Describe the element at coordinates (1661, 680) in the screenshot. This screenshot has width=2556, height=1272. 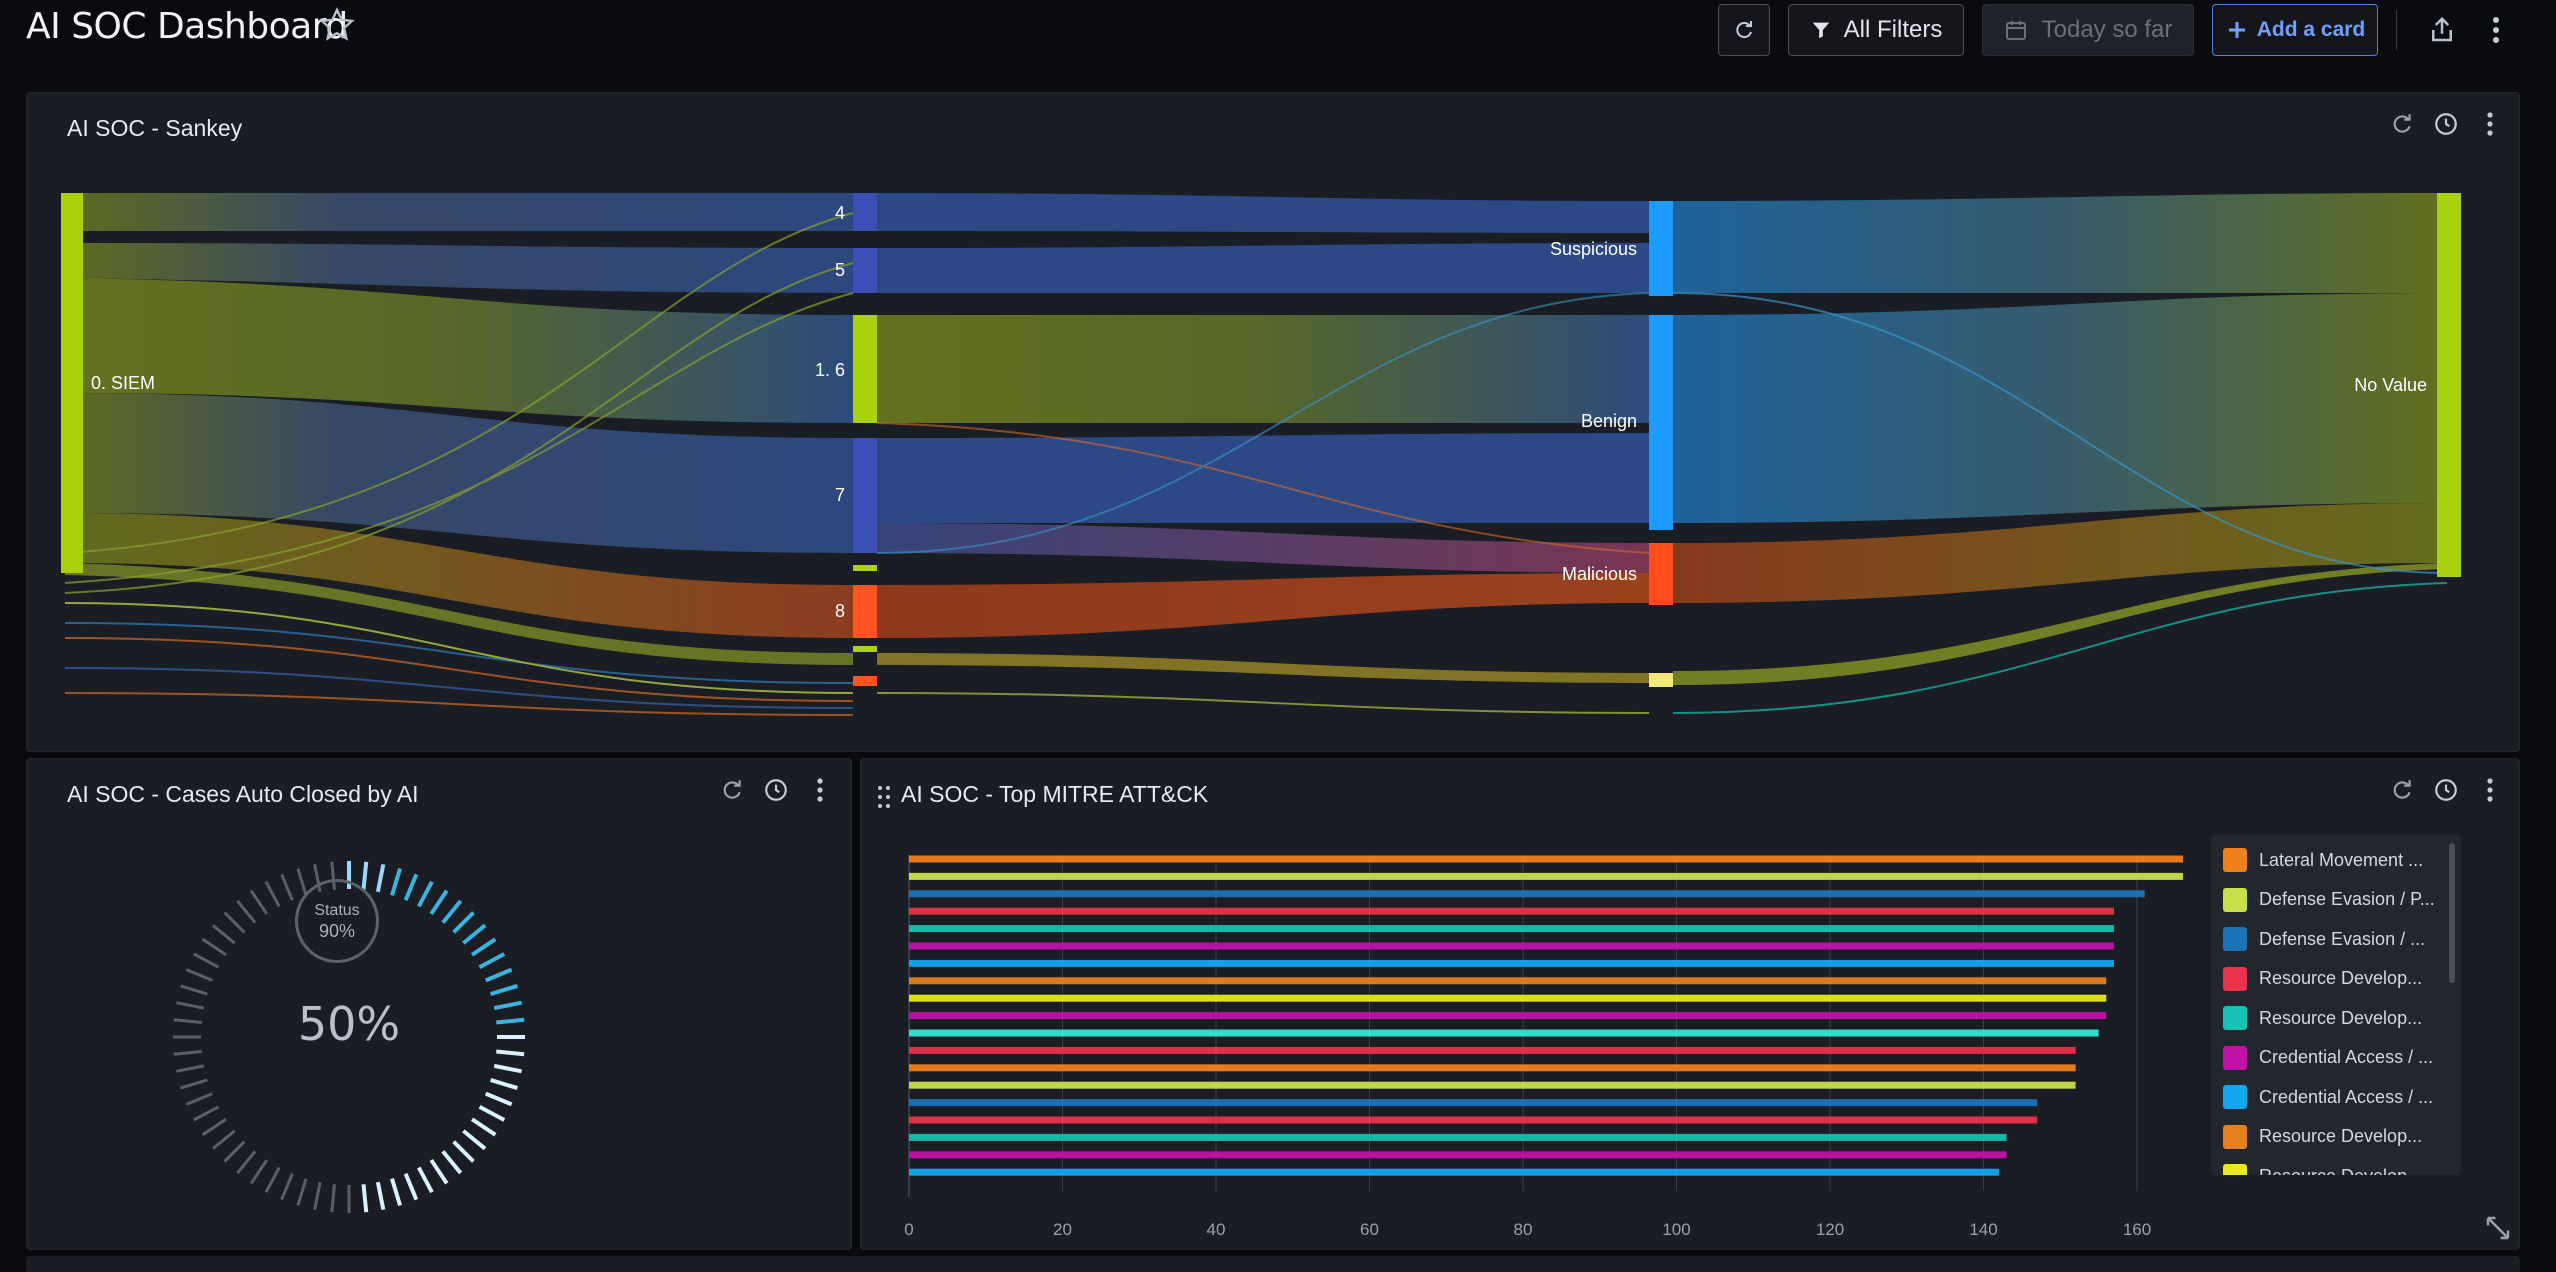
I see `sankey-node-yellow` at that location.